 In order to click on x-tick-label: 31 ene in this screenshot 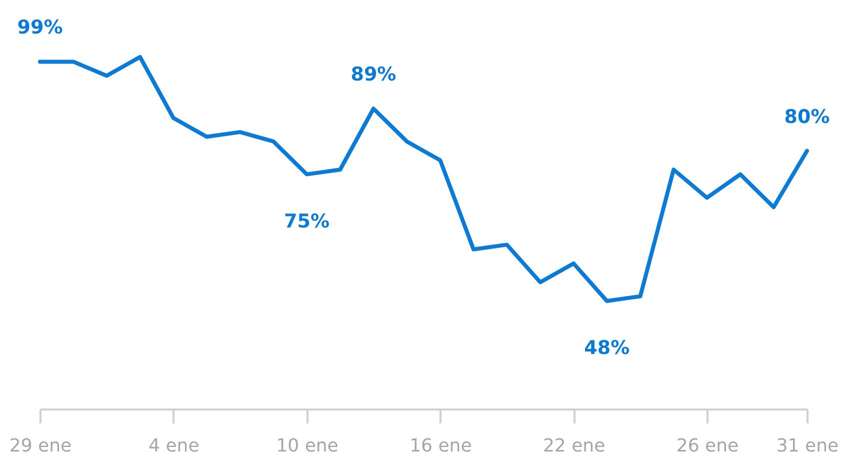, I will do `click(807, 446)`.